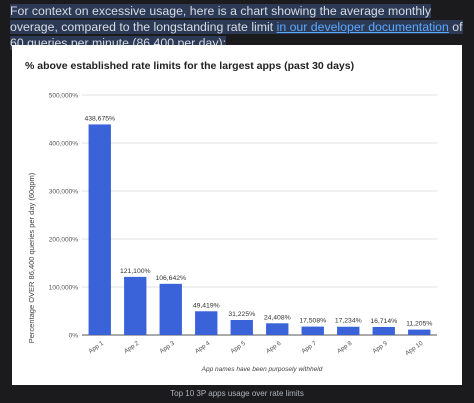 This screenshot has width=474, height=403. What do you see at coordinates (345, 347) in the screenshot?
I see `x-tick-label: App 8` at bounding box center [345, 347].